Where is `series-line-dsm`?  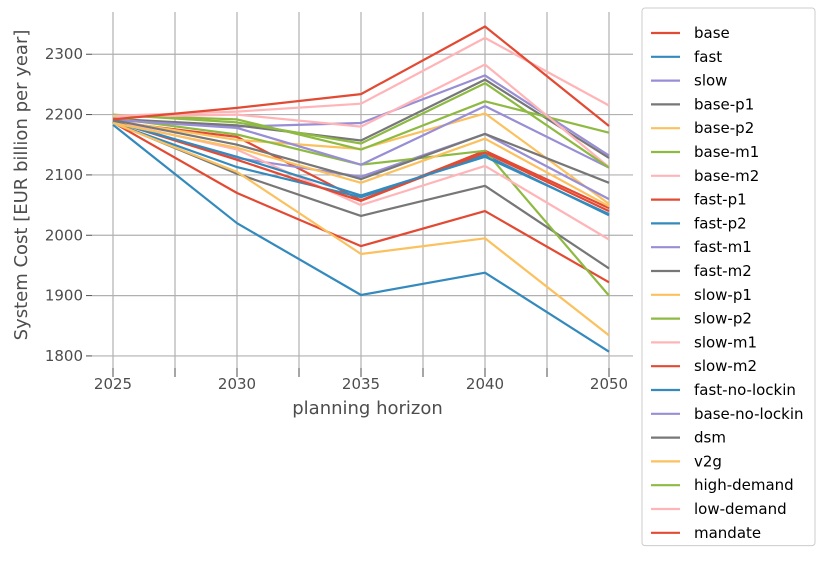
series-line-dsm is located at coordinates (361, 151).